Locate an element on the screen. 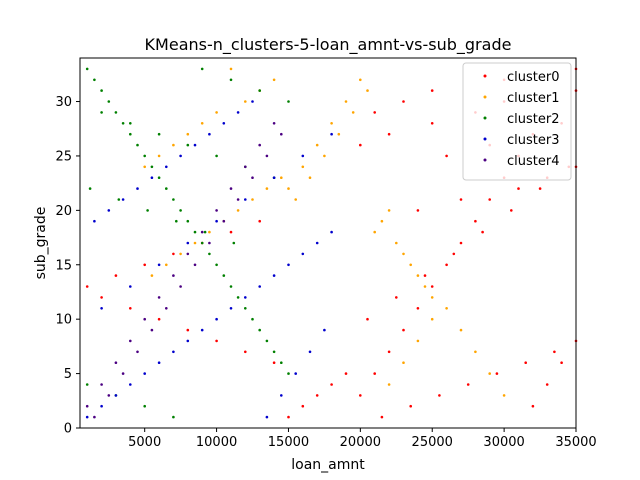  x-tick-label: 30000 is located at coordinates (503, 442).